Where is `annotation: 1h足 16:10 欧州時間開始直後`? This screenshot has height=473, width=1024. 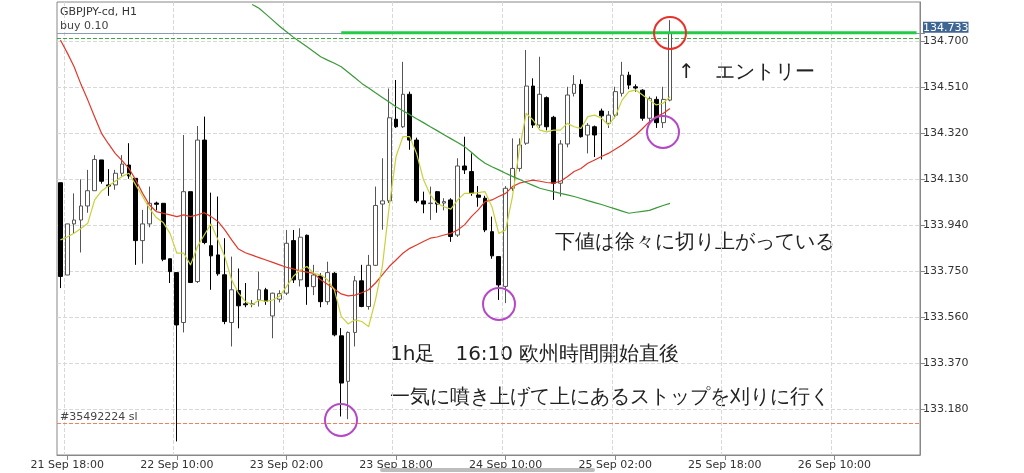 annotation: 1h足 16:10 欧州時間開始直後 is located at coordinates (535, 353).